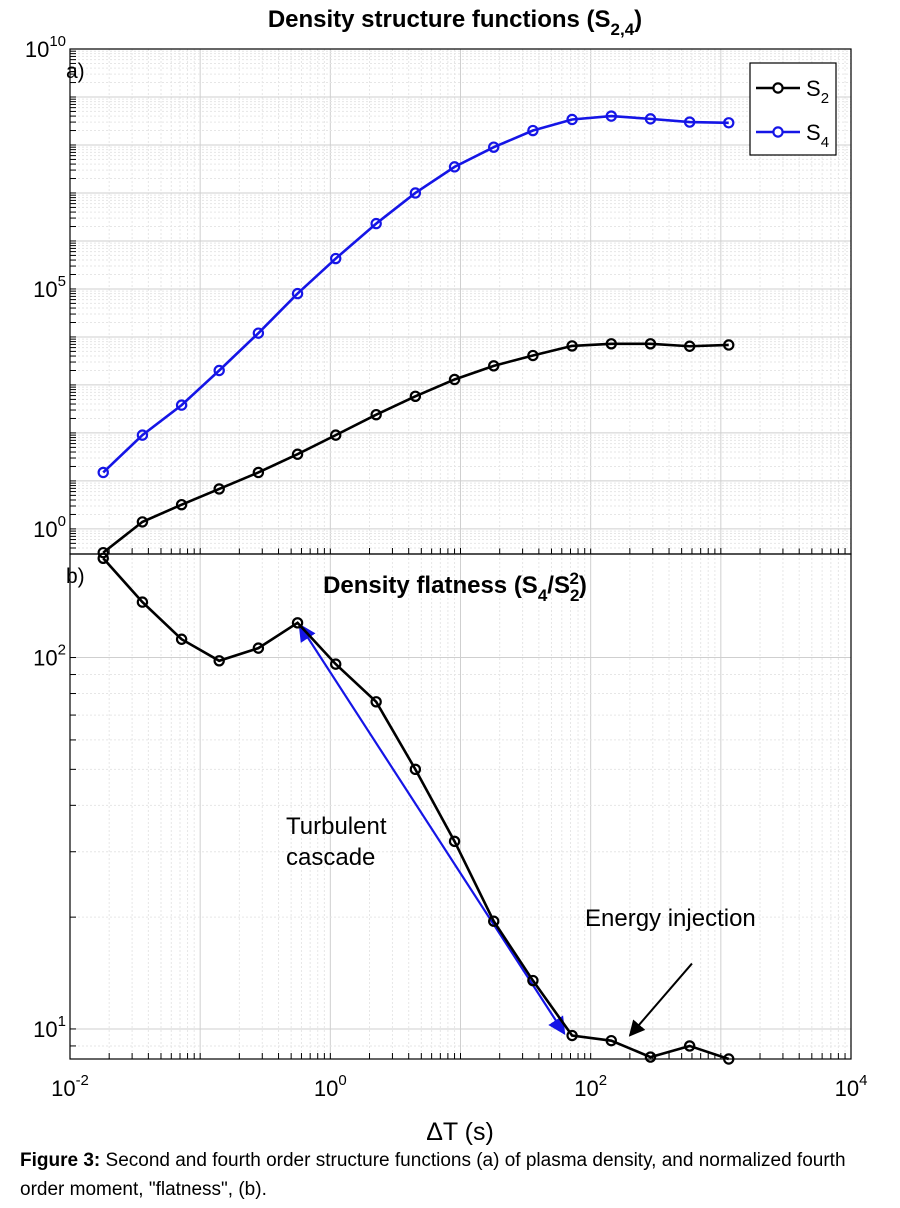 The image size is (900, 1208). I want to click on legend-box, so click(793, 109).